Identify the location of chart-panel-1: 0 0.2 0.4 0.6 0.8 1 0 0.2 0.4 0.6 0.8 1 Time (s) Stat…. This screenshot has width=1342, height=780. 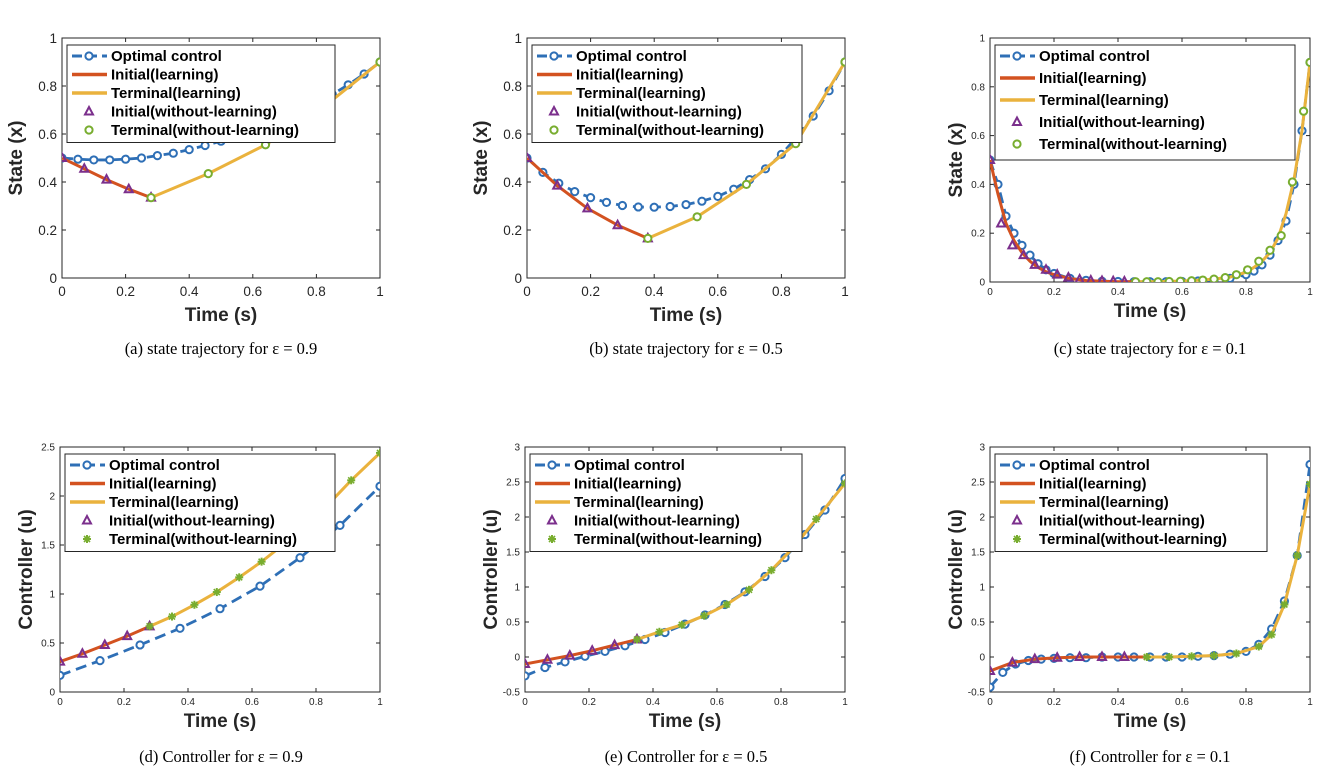
(195, 194).